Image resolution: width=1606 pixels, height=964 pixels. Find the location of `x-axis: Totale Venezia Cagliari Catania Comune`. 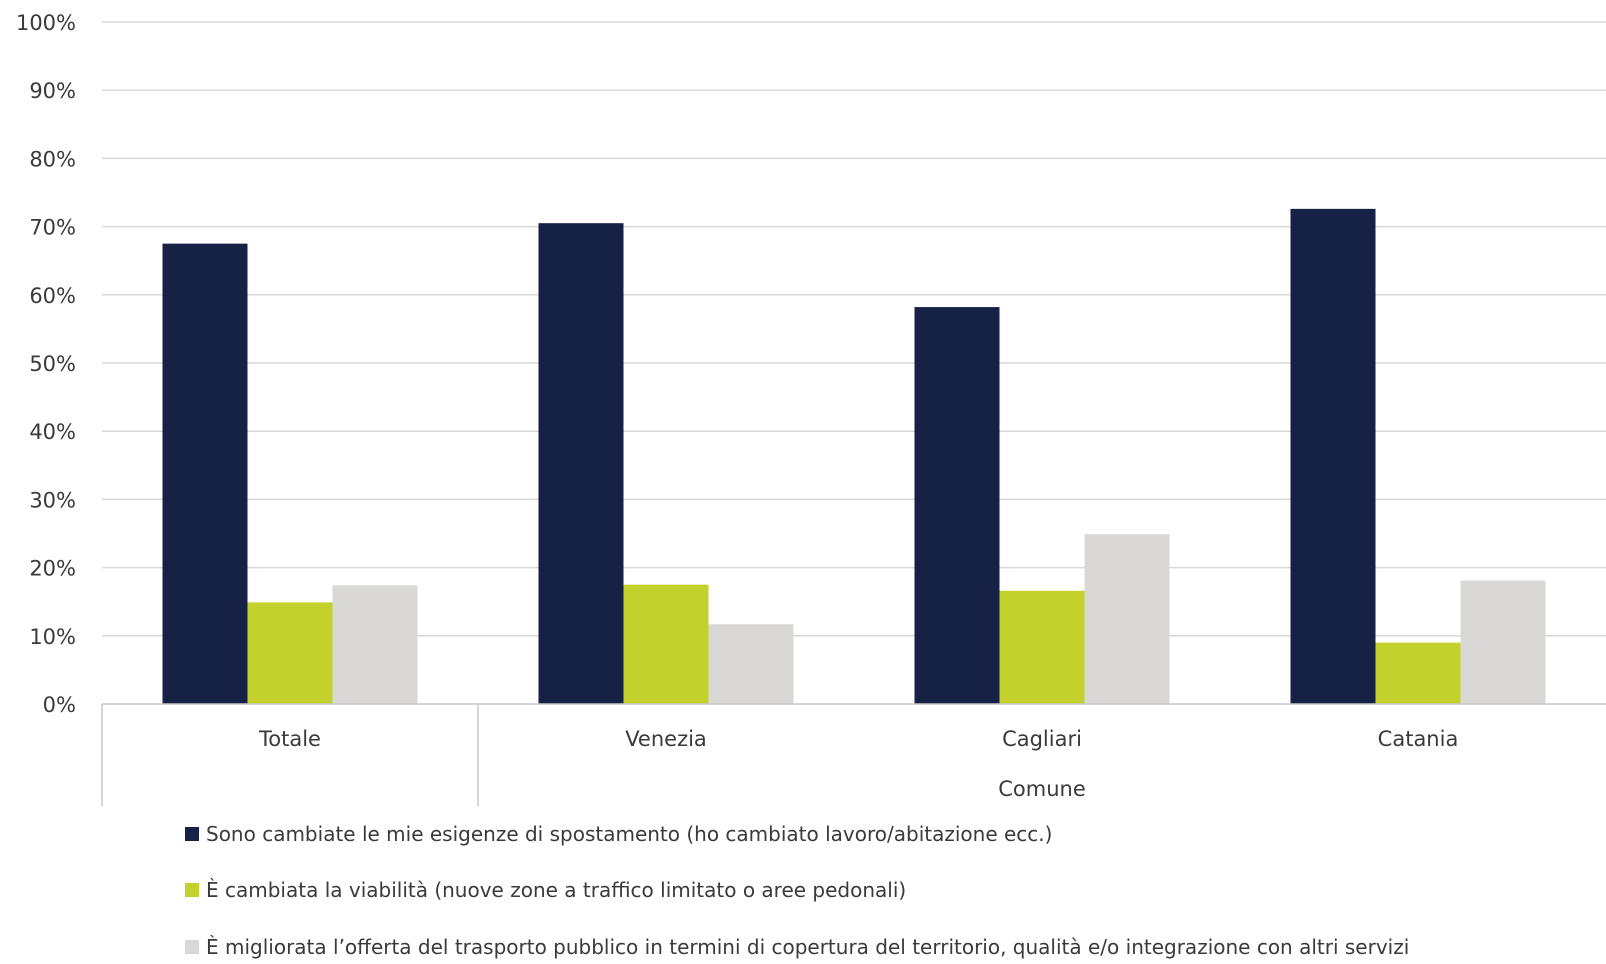

x-axis: Totale Venezia Cagliari Catania Comune is located at coordinates (853, 754).